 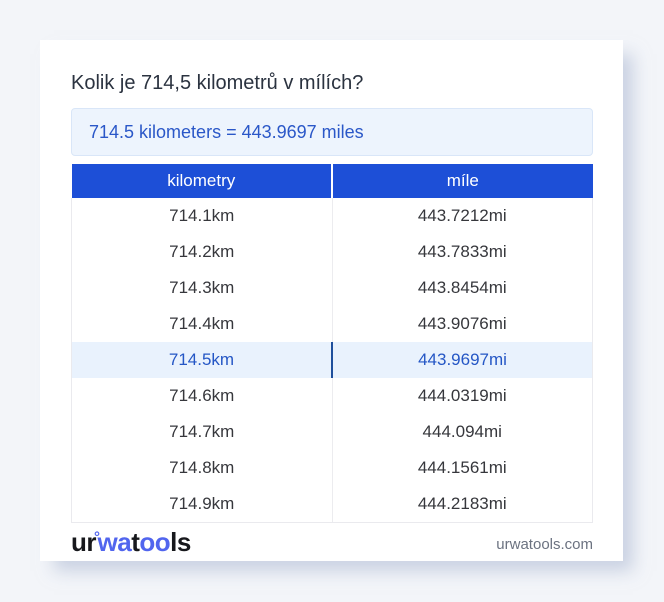 I want to click on km-cell: 714.2km, so click(x=202, y=252).